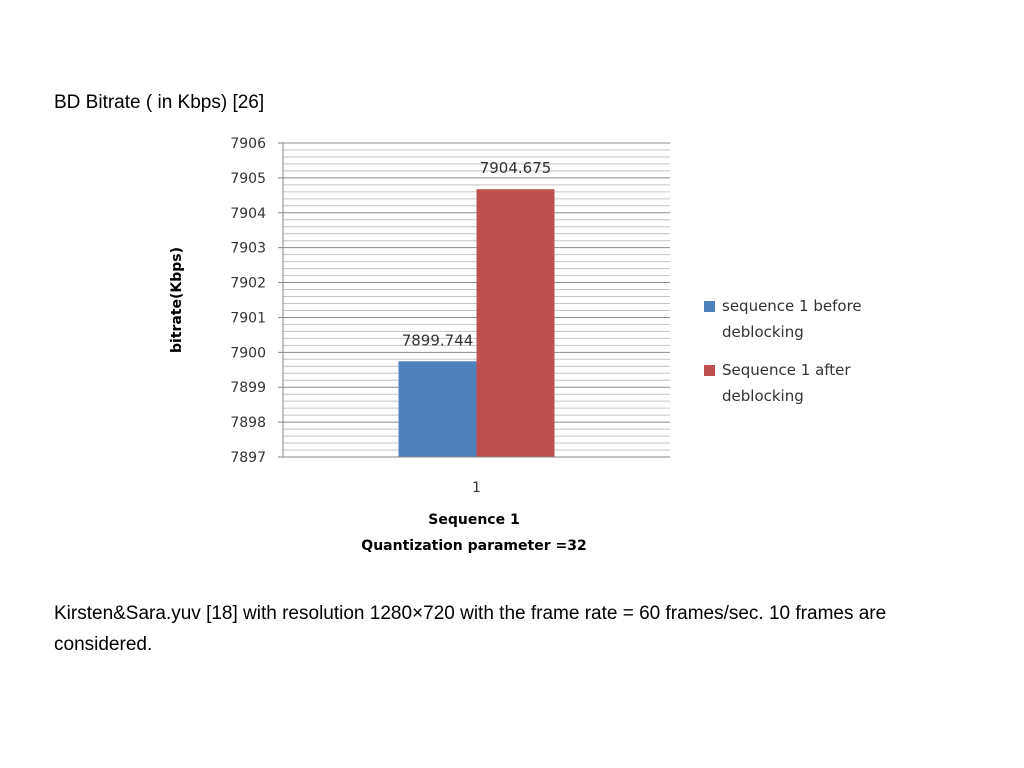 This screenshot has width=1024, height=768. What do you see at coordinates (786, 383) in the screenshot?
I see `legend-label-series-2: Sequence 1 after deblocking` at bounding box center [786, 383].